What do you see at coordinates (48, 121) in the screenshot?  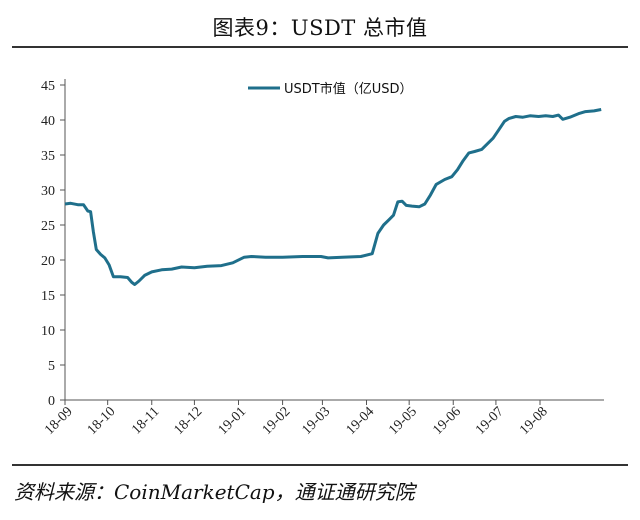 I see `y-tick-label: 40` at bounding box center [48, 121].